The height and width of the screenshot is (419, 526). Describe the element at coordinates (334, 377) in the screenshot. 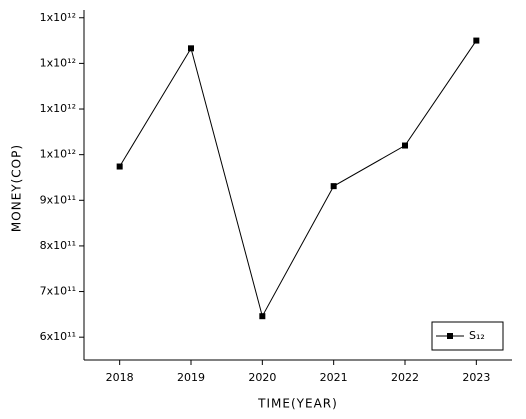

I see `x-tick-label: 2021` at that location.